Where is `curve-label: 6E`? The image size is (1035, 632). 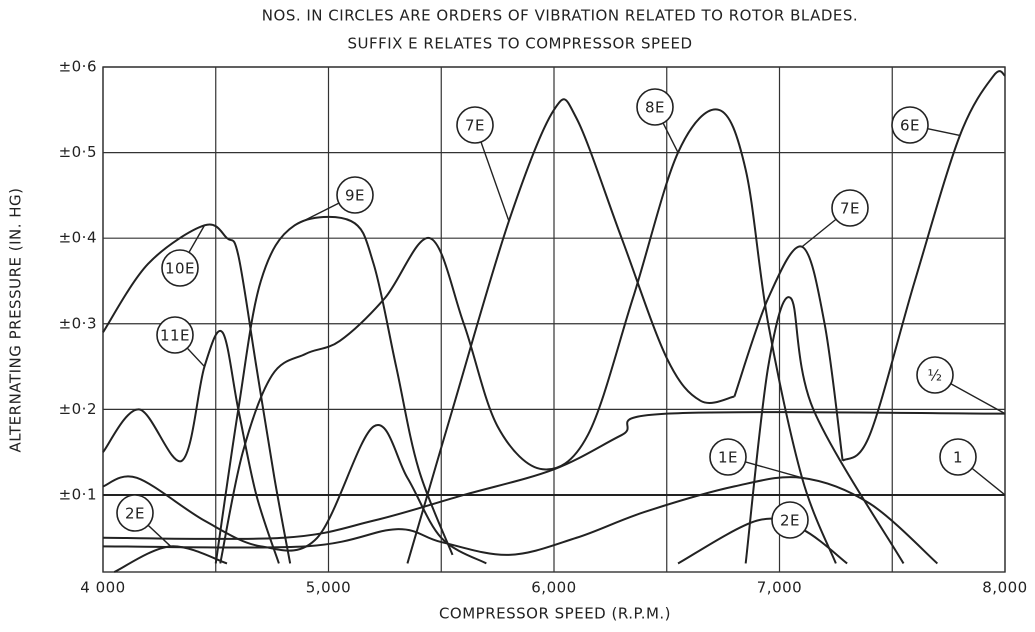 curve-label: 6E is located at coordinates (910, 126).